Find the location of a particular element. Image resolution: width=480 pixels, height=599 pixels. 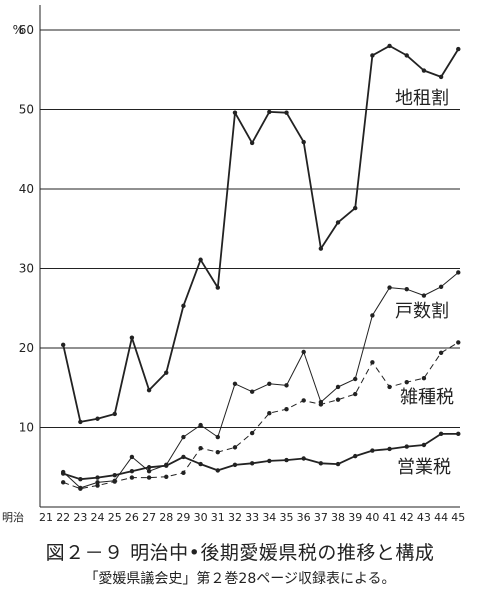

x-tick-label: 43 is located at coordinates (424, 517).